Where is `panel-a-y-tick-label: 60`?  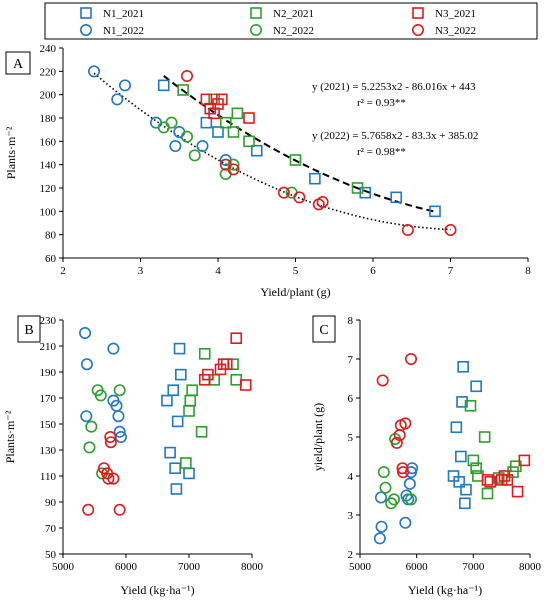 panel-a-y-tick-label: 60 is located at coordinates (51, 259).